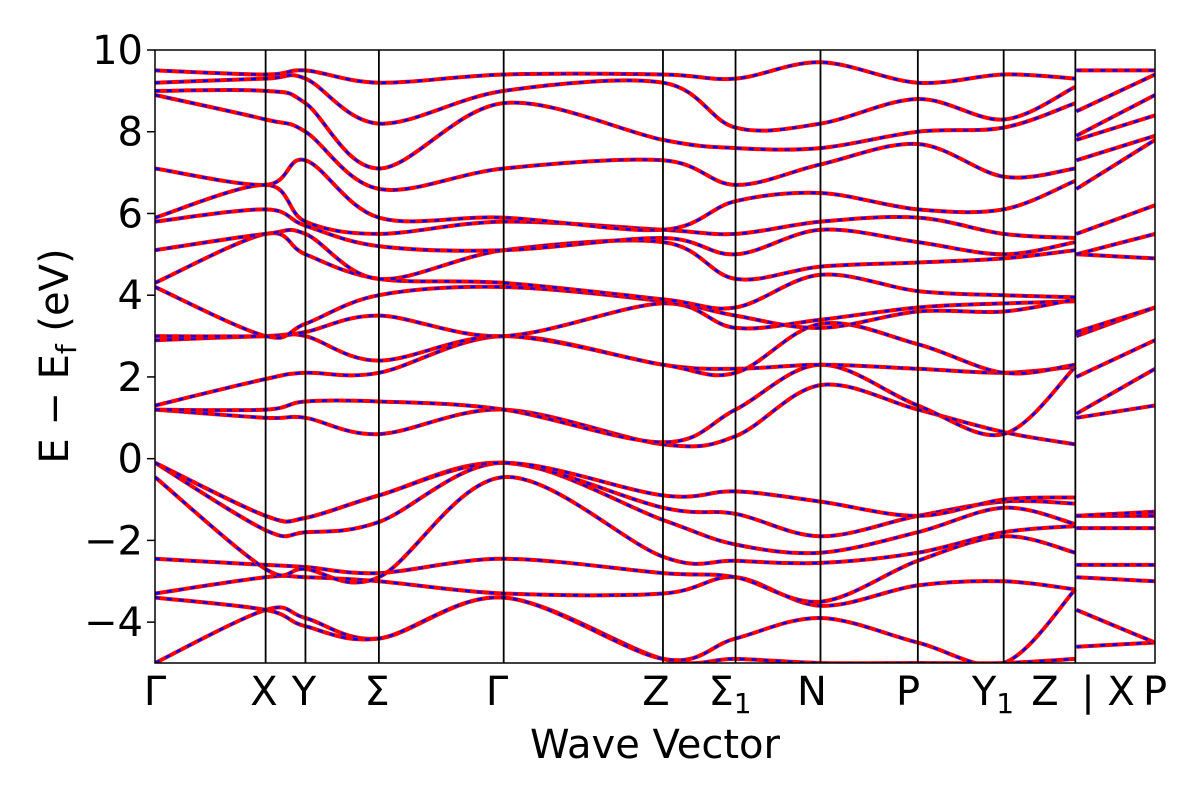 Image resolution: width=1200 pixels, height=800 pixels. Describe the element at coordinates (497, 692) in the screenshot. I see `x-tick-label-4: Γ` at that location.